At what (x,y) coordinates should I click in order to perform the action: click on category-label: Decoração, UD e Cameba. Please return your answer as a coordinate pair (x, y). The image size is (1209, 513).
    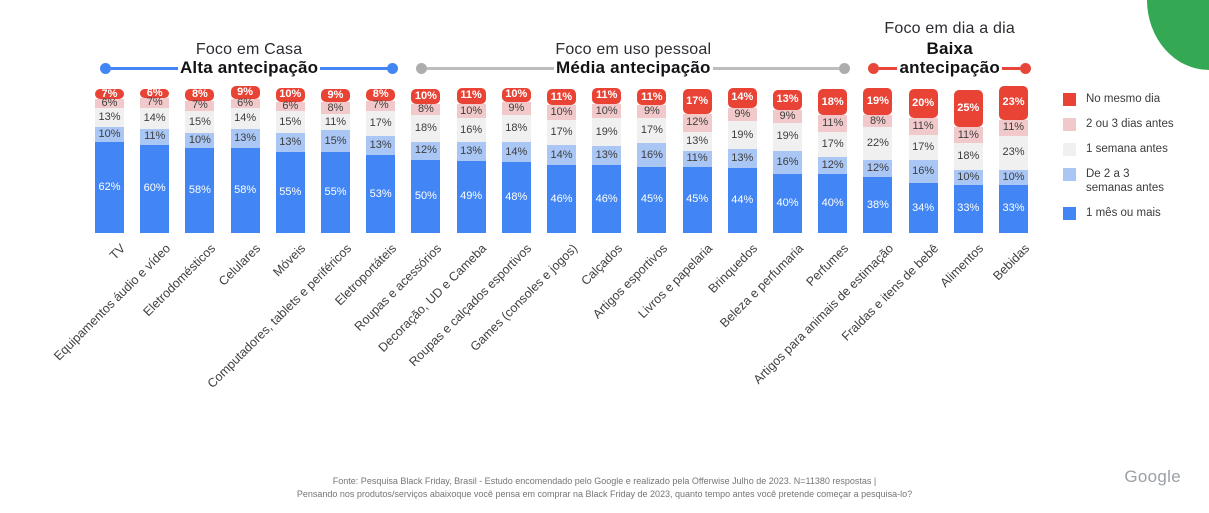
    Looking at the image, I should click on (432, 298).